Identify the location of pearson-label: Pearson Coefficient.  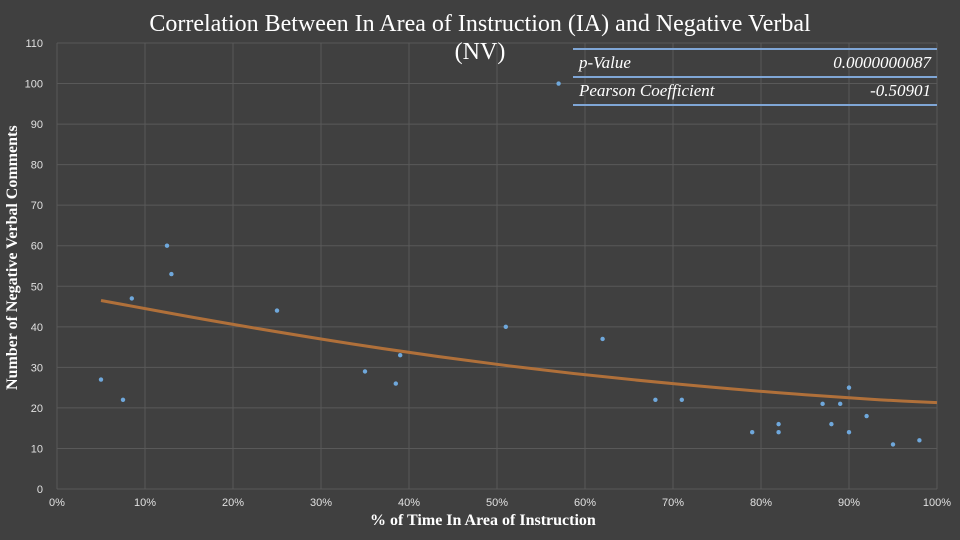
(677, 91).